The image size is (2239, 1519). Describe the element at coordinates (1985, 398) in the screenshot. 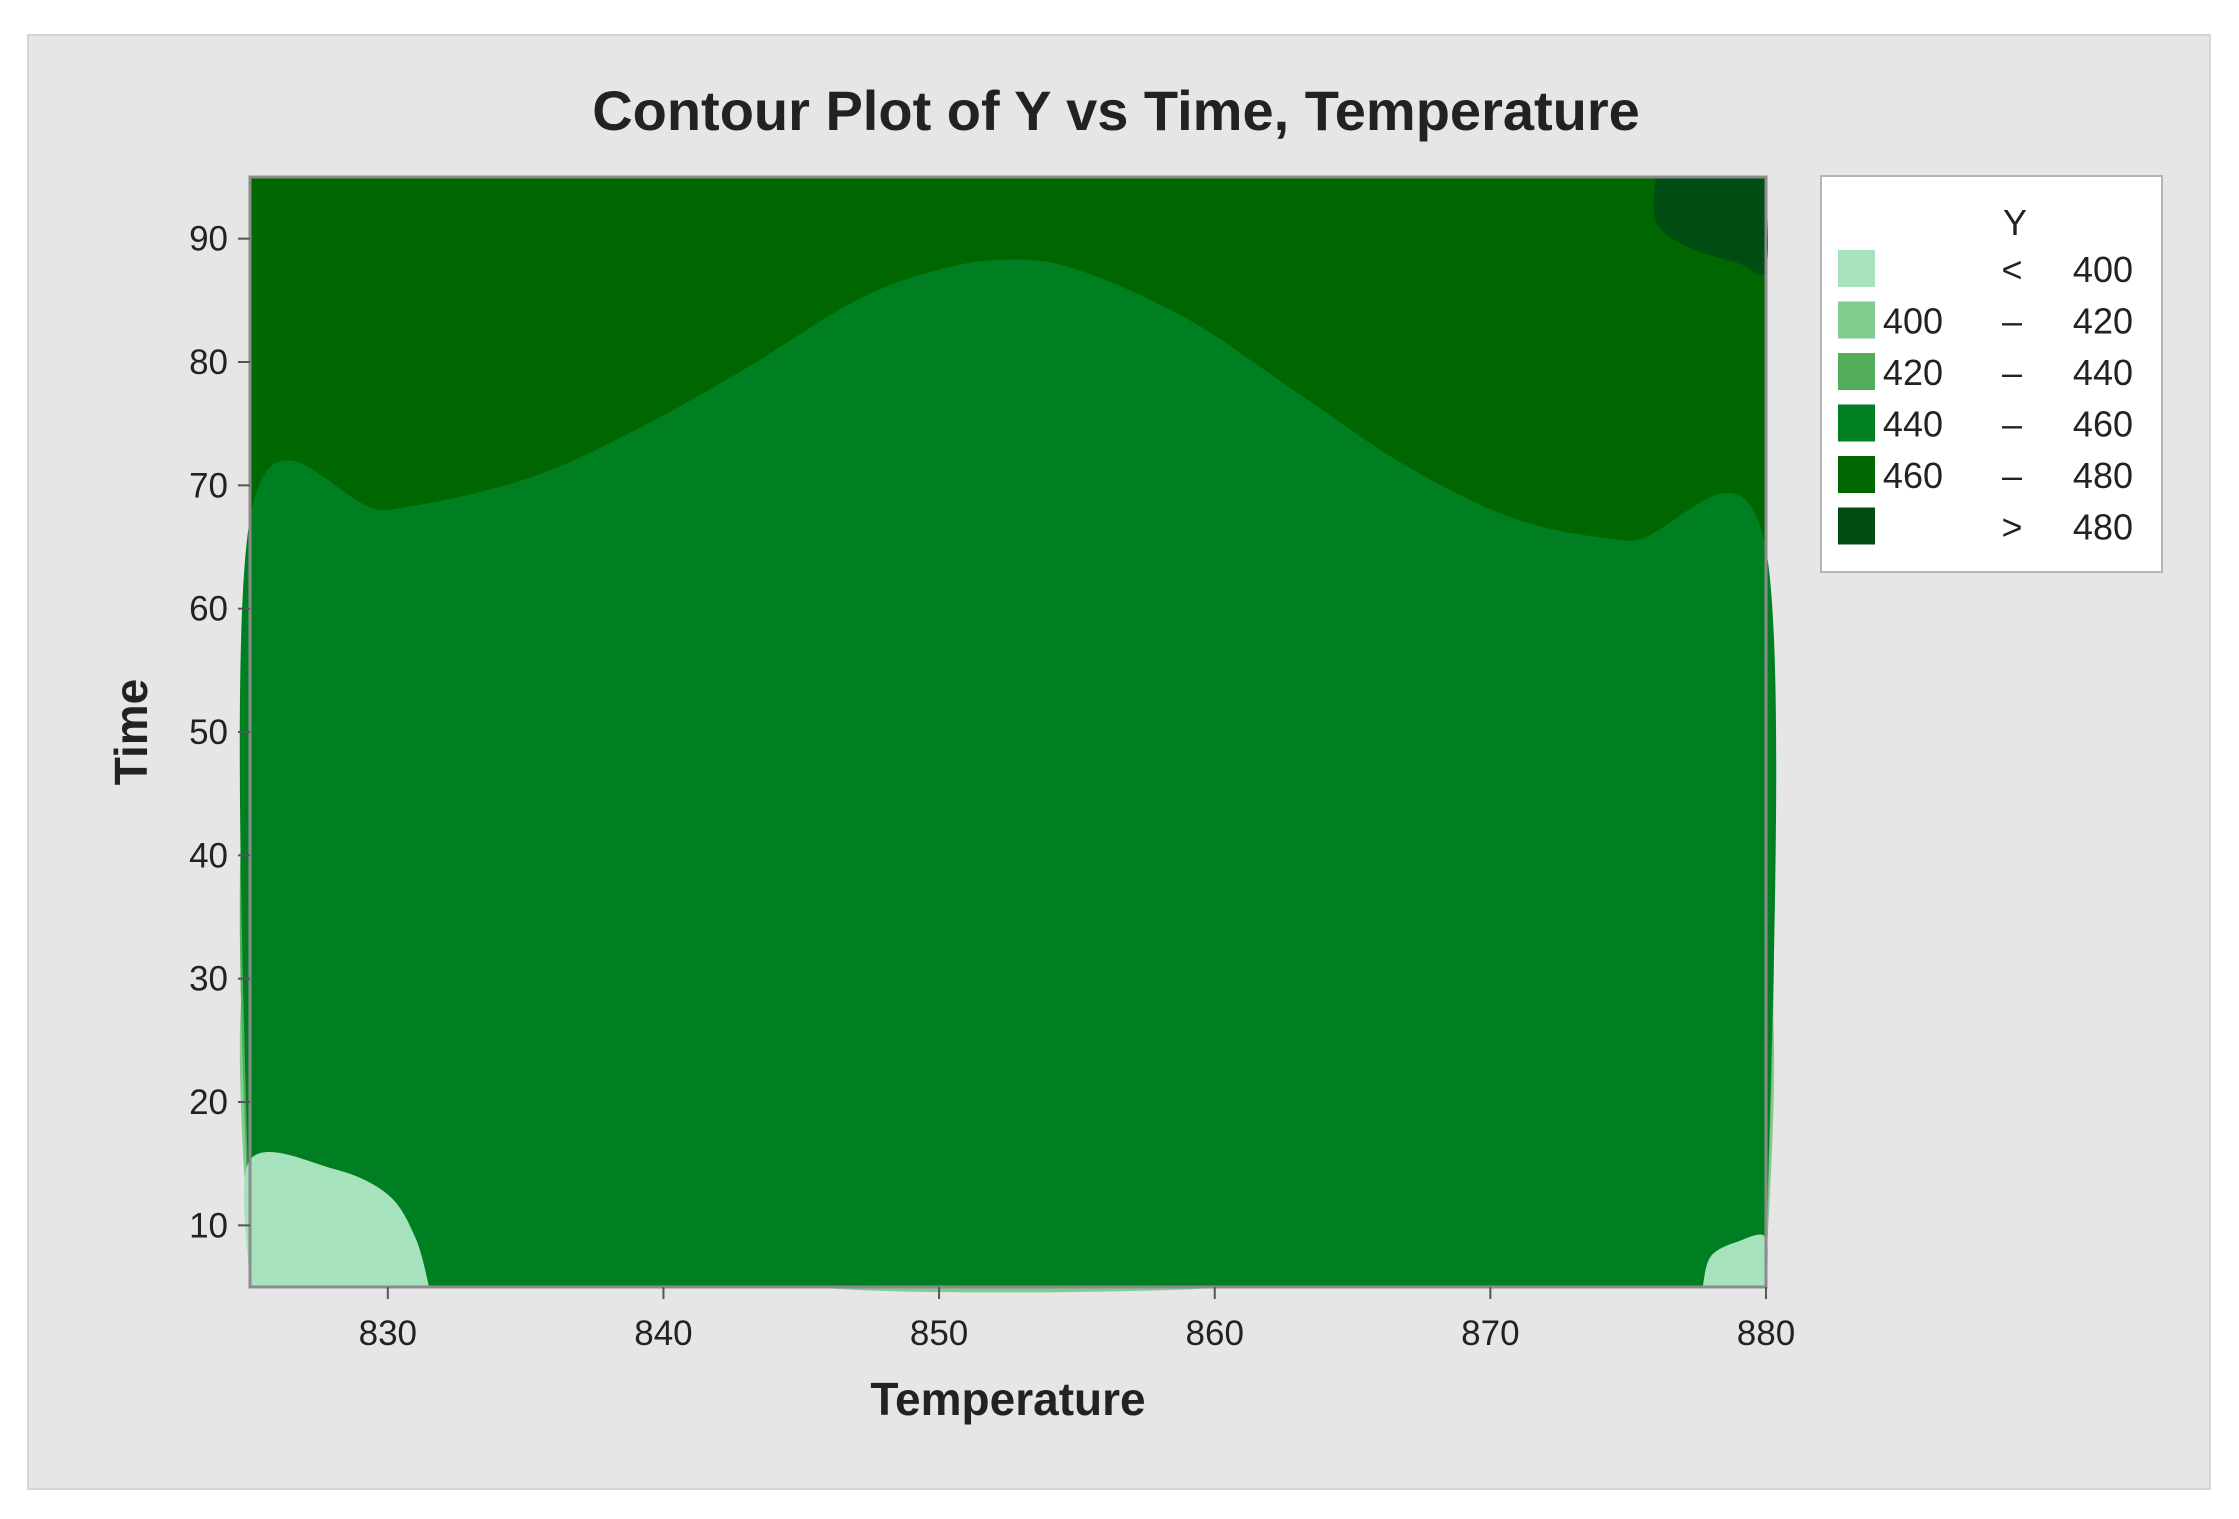

I see `legend-entries: <400 400 – 420 420 – 440 440 – 460 460 – 480 > 480` at that location.